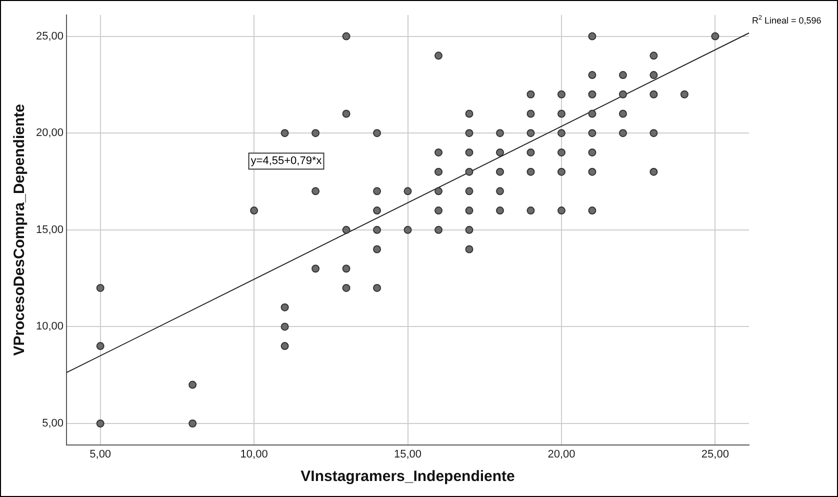 This screenshot has width=838, height=497. What do you see at coordinates (408, 454) in the screenshot?
I see `x-tick-label: 15,00` at bounding box center [408, 454].